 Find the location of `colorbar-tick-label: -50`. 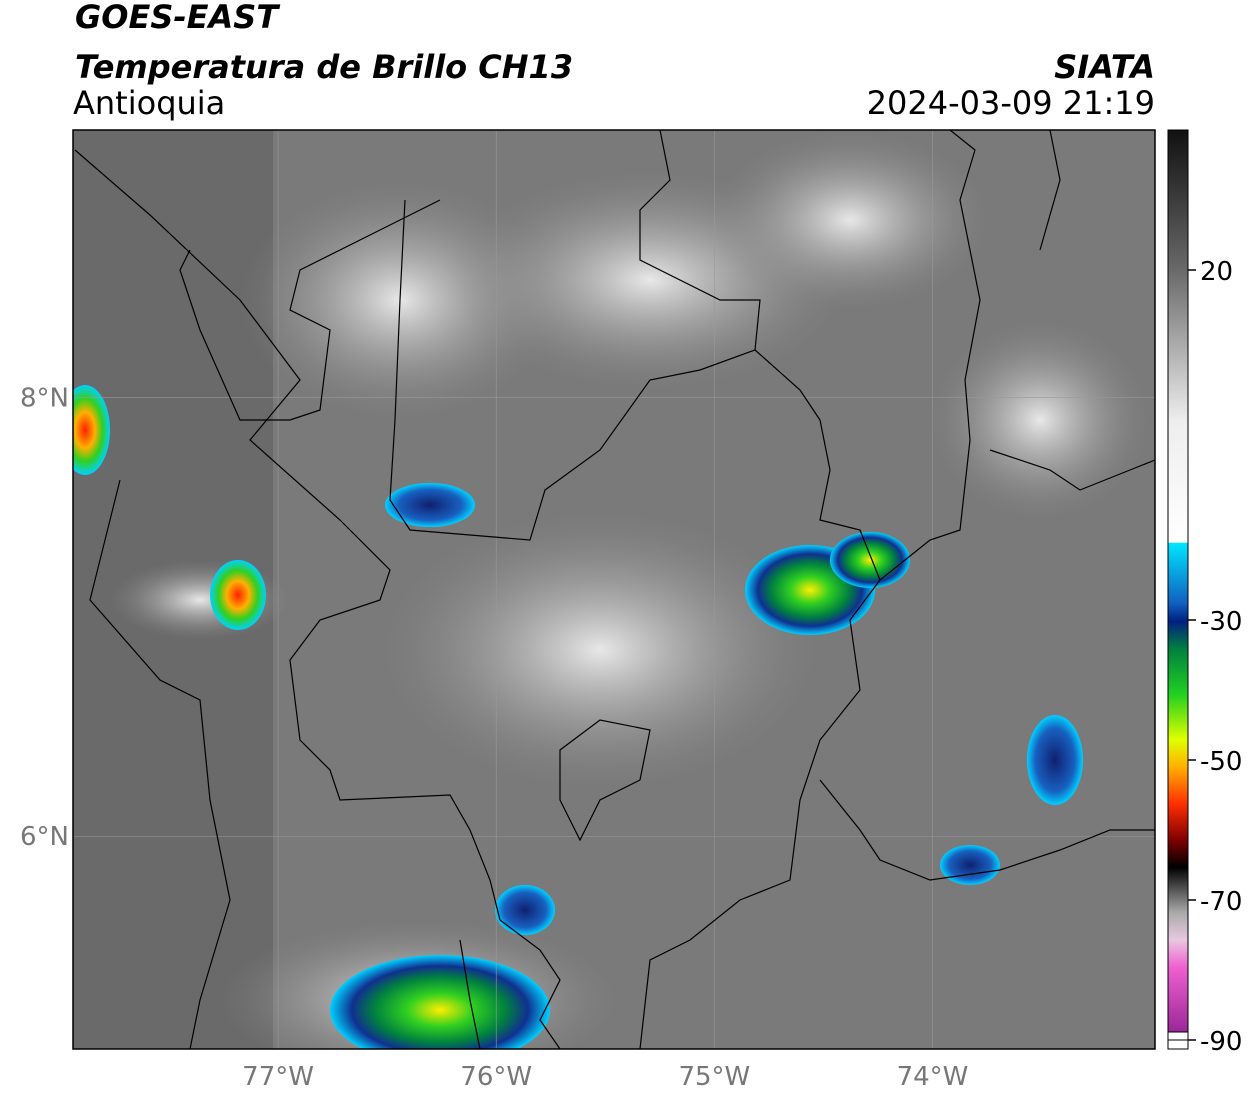

colorbar-tick-label: -50 is located at coordinates (1221, 762).